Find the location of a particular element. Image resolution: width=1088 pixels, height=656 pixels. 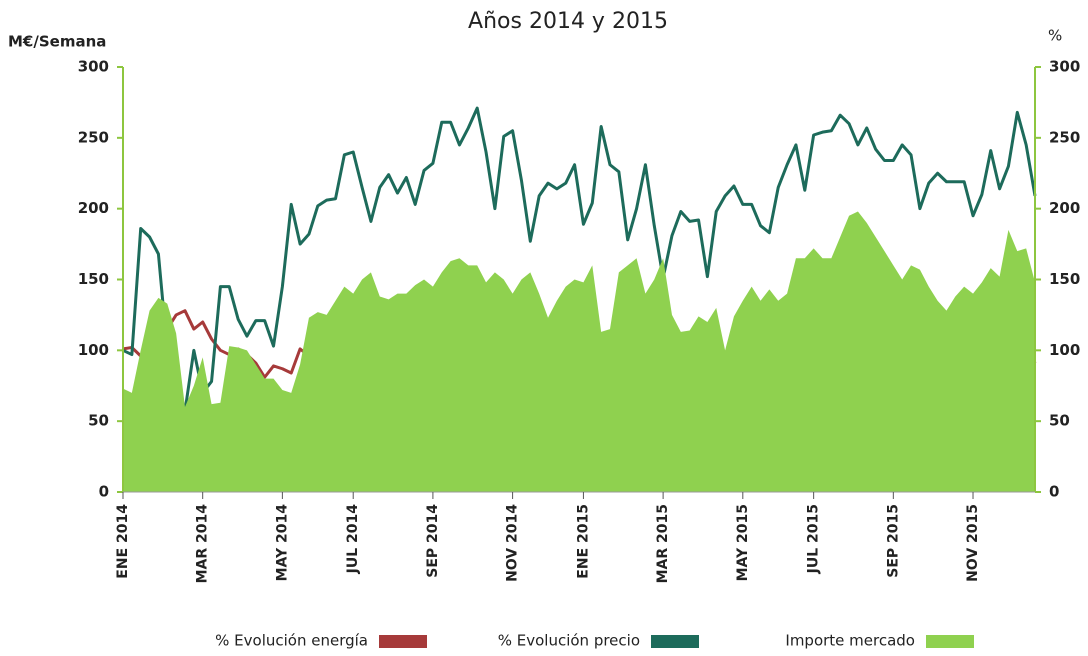

y-tick-label: 200 is located at coordinates (93, 208).